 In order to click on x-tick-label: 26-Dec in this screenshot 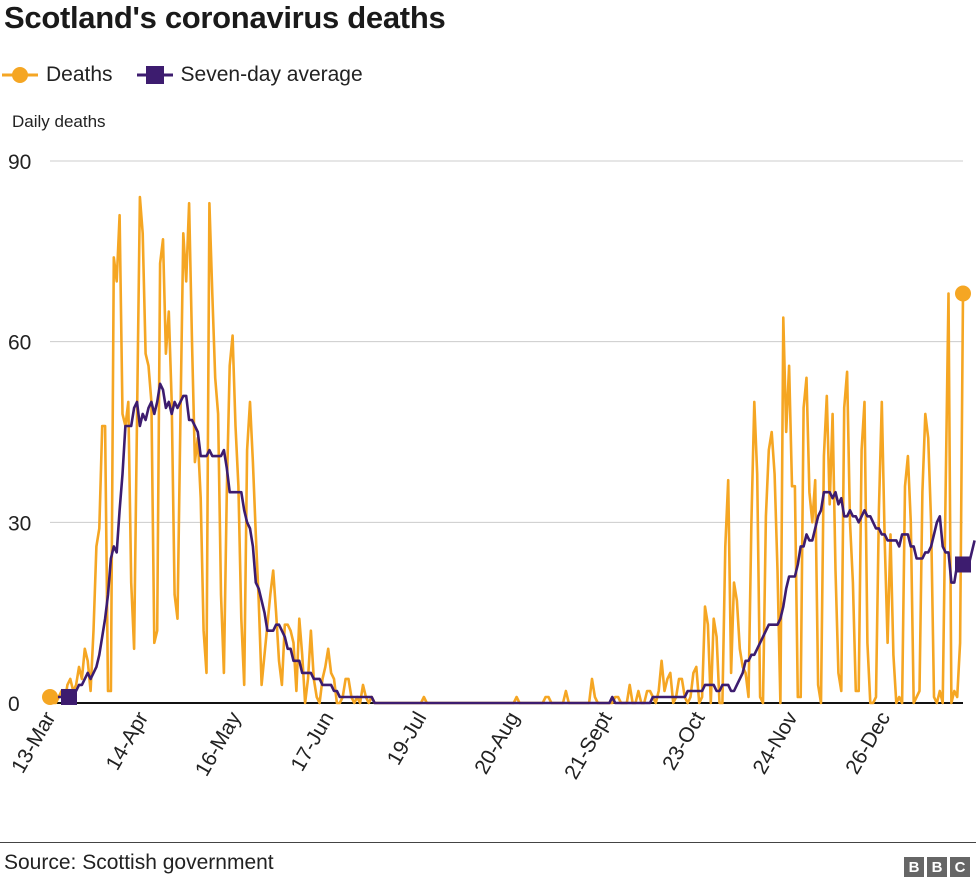, I will do `click(868, 743)`.